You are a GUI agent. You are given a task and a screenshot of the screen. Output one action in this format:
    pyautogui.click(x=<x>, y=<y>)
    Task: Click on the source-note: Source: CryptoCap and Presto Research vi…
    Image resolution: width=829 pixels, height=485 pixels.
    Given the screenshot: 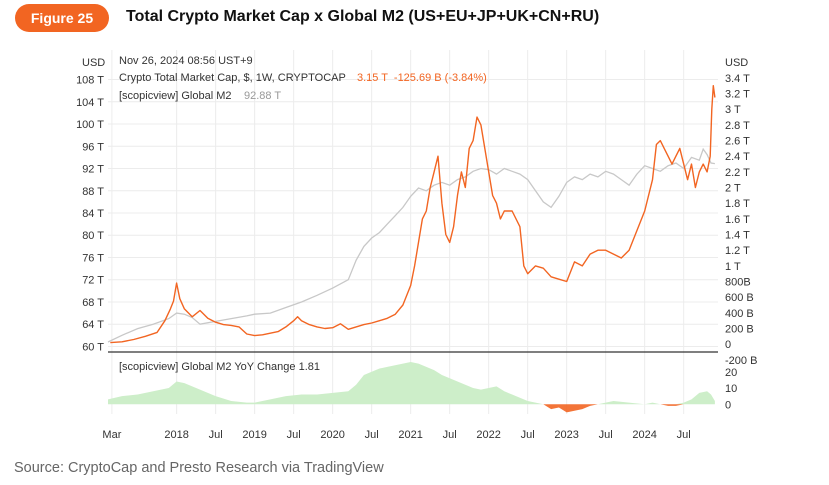 What is the action you would take?
    pyautogui.click(x=199, y=468)
    